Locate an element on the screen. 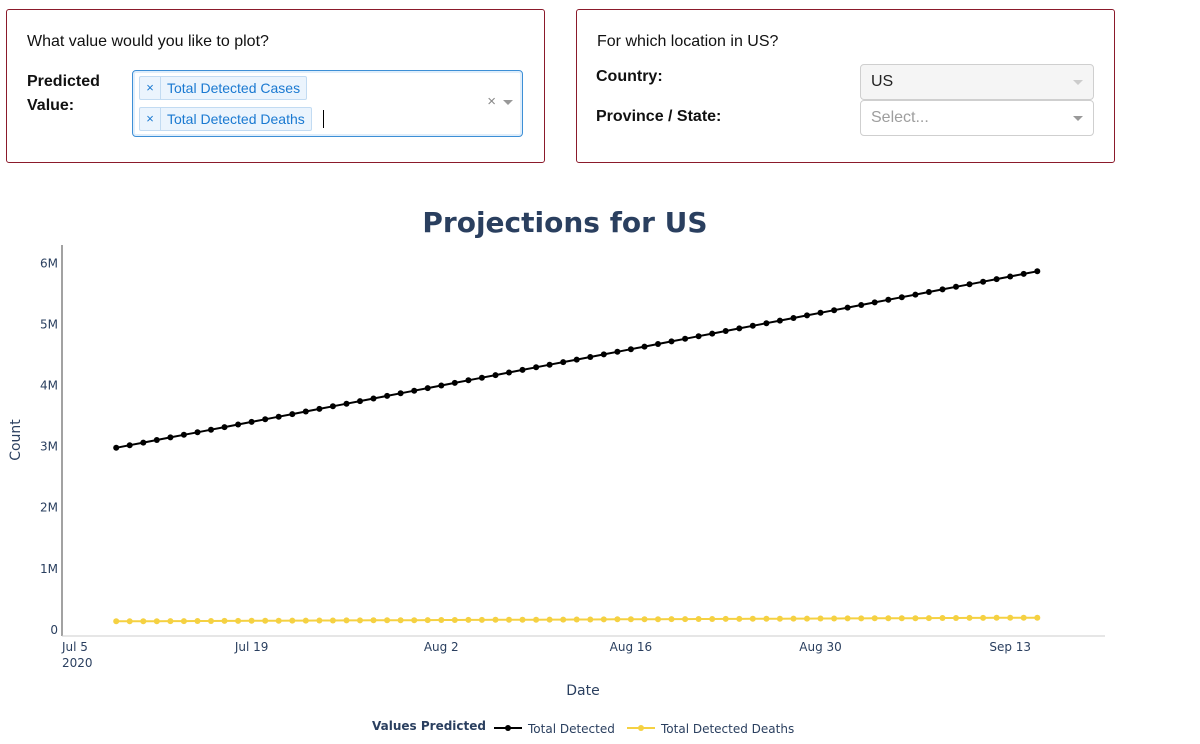 The width and height of the screenshot is (1200, 744). tag-total-detected-deaths: × Total Detected Deaths is located at coordinates (225, 119).